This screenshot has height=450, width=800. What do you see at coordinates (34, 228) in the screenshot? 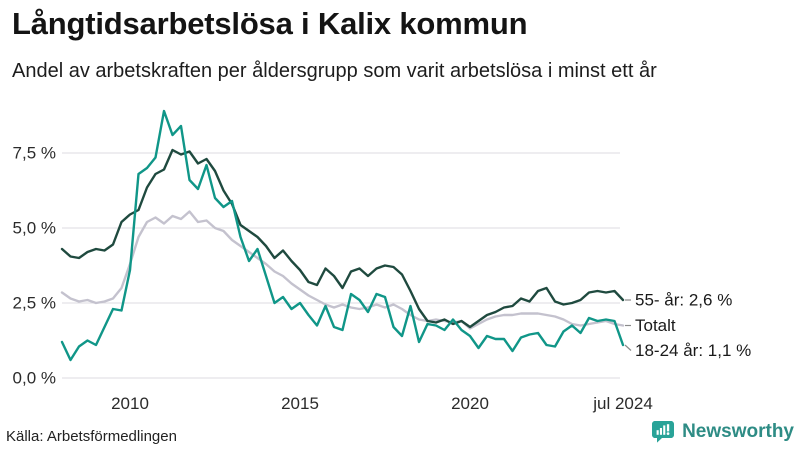
I see `y-tick-label: 5,0 %` at bounding box center [34, 228].